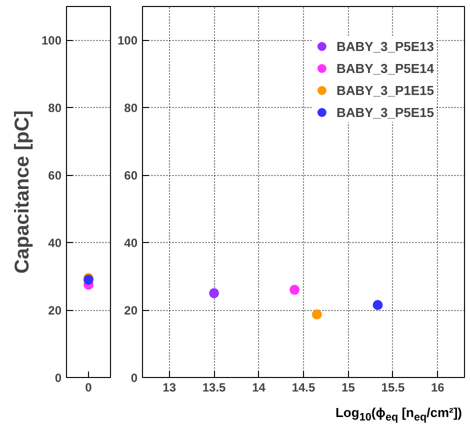  Describe the element at coordinates (214, 387) in the screenshot. I see `x-tick-label: 13.5` at that location.